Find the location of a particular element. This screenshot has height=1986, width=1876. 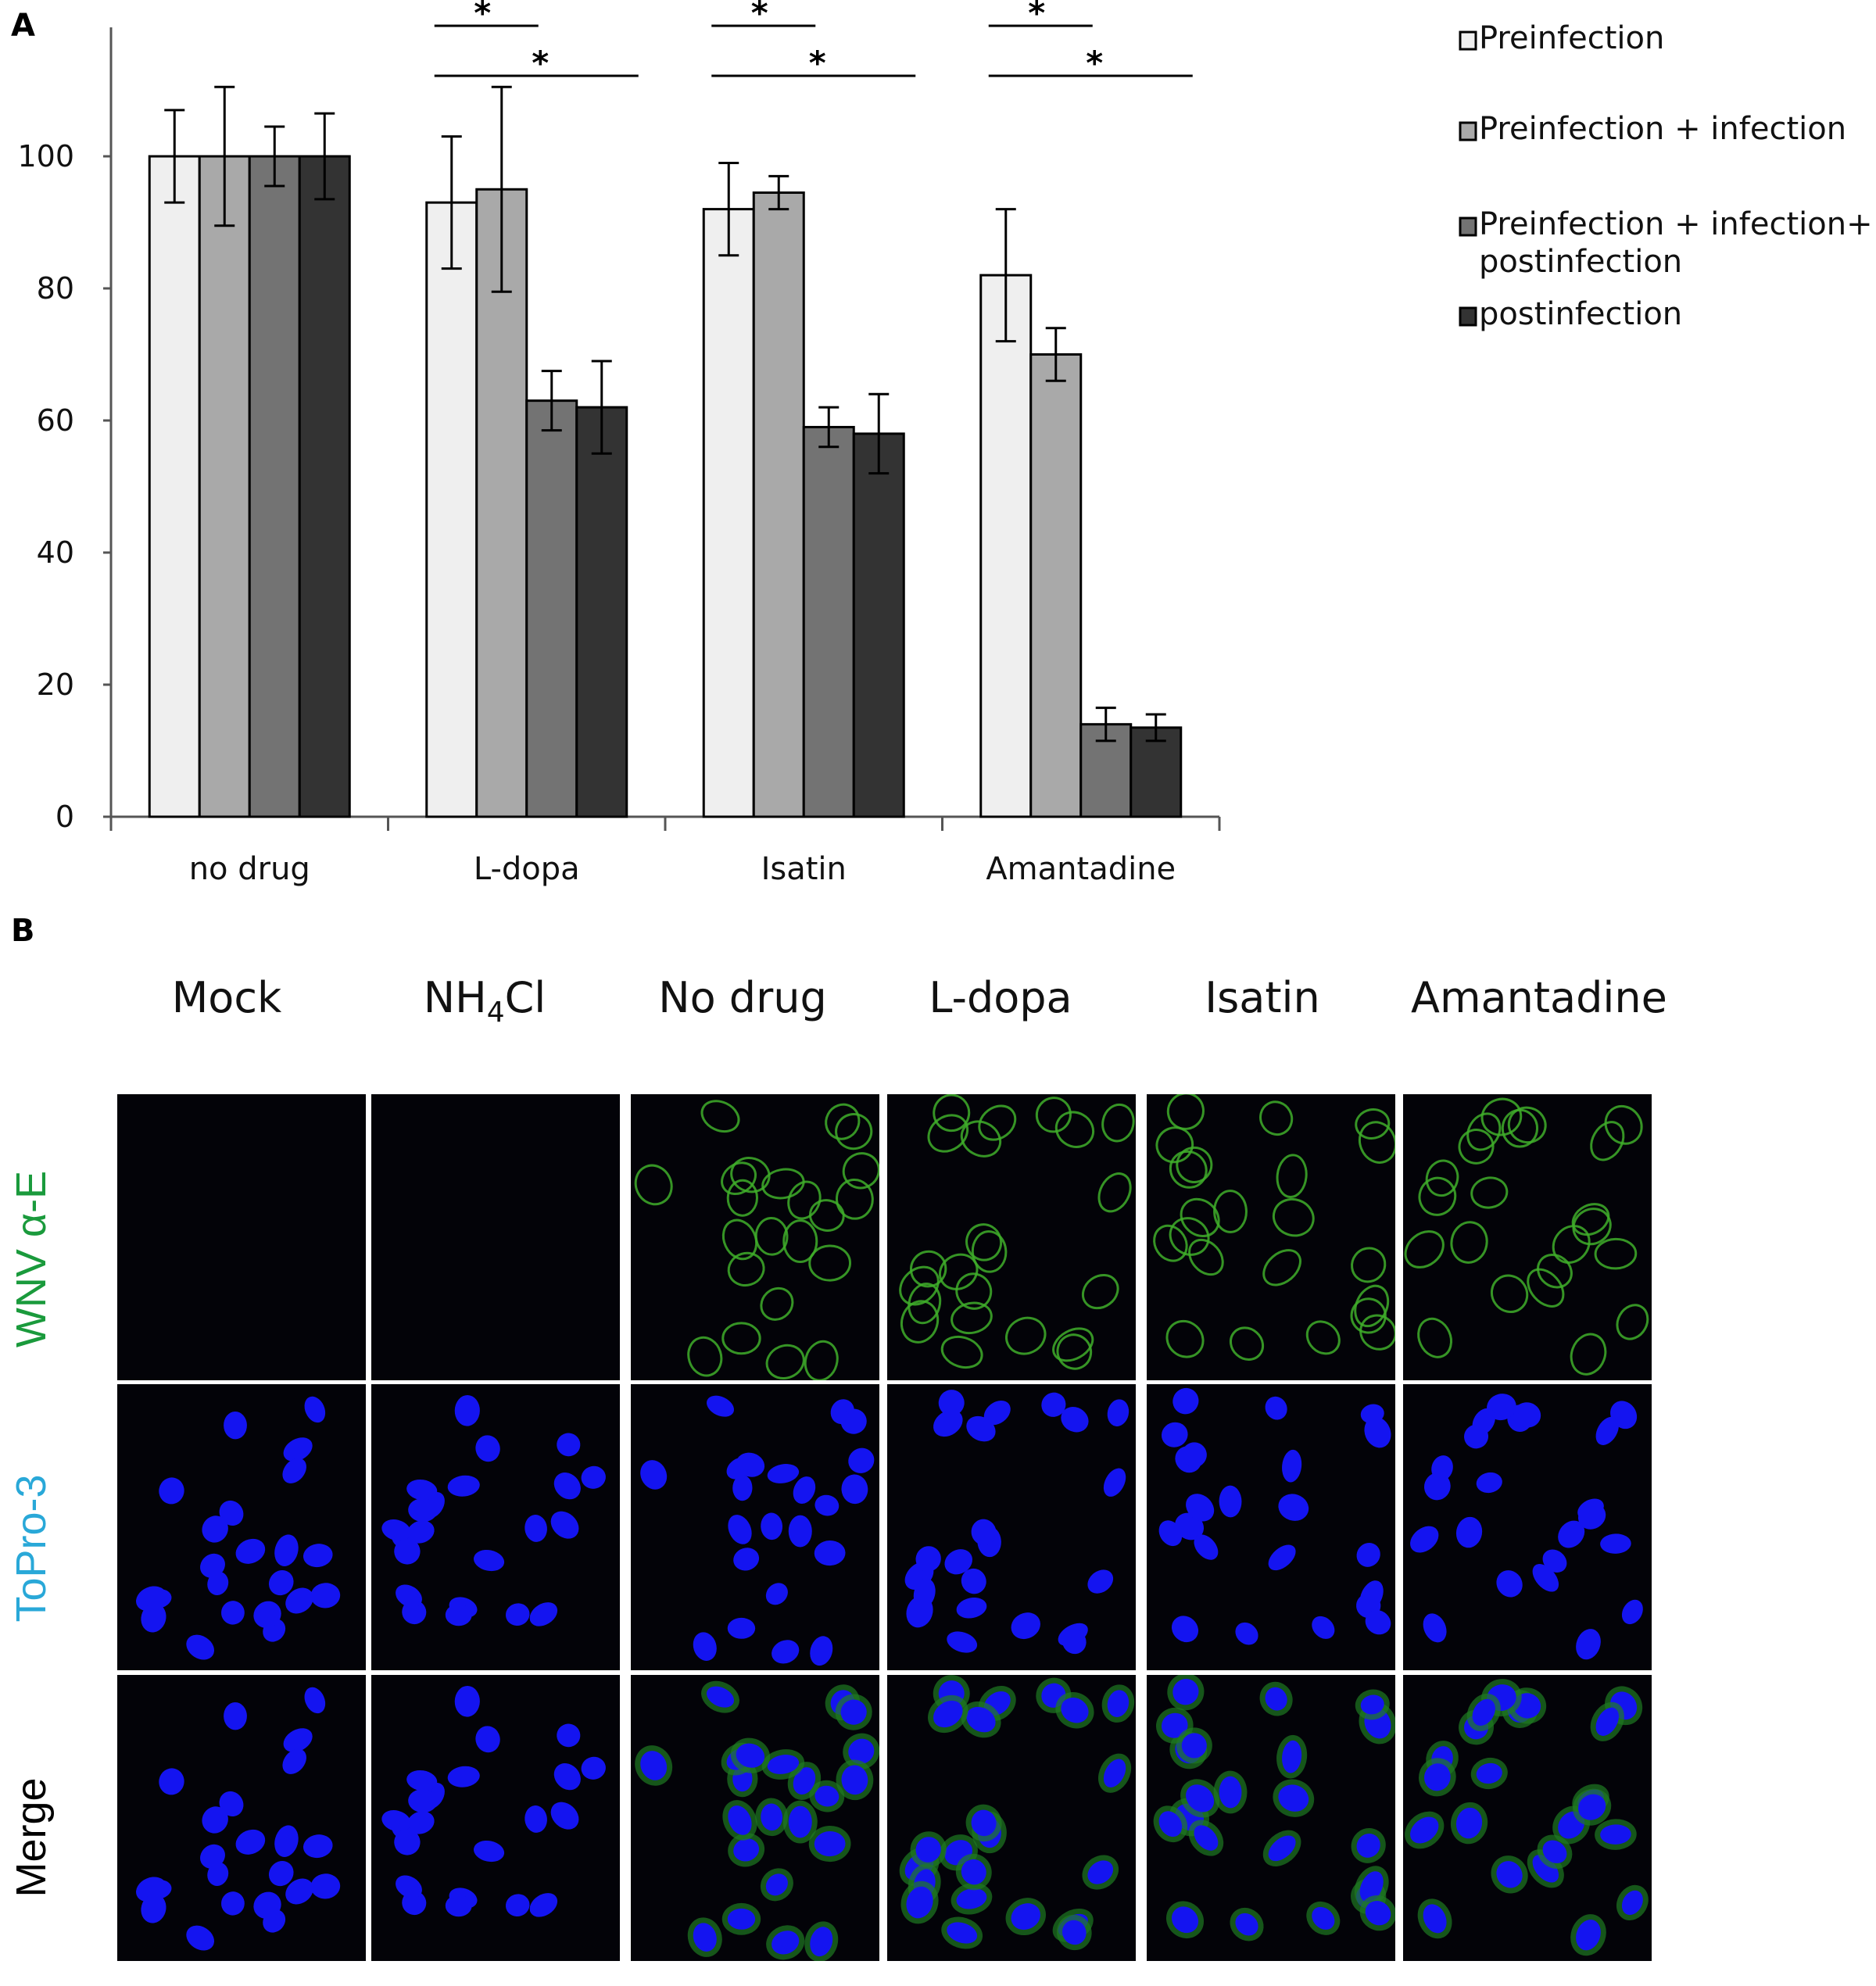

legend-label: postinfection is located at coordinates (1580, 262).